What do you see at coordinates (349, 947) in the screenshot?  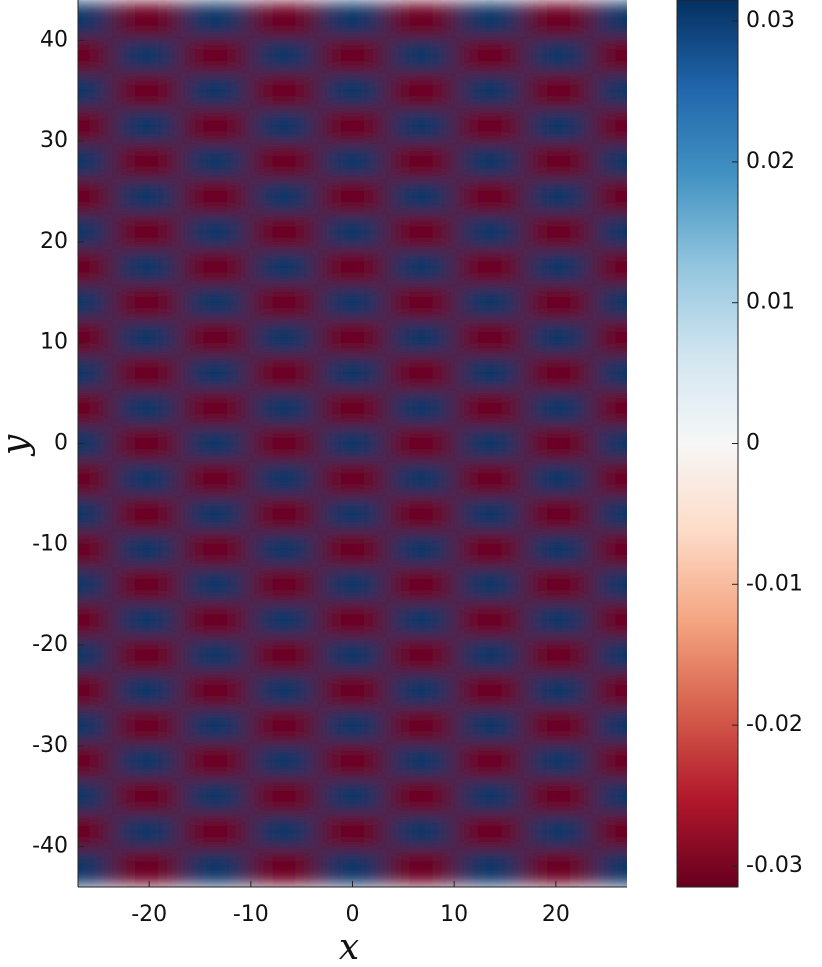 I see `x-axis-label: x` at bounding box center [349, 947].